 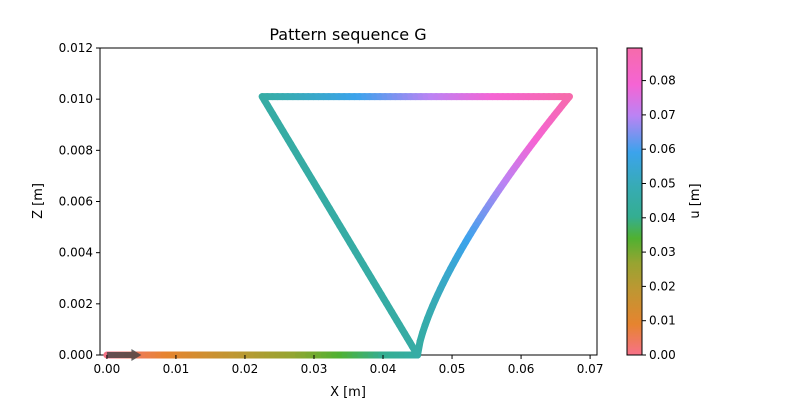 What do you see at coordinates (634, 201) in the screenshot?
I see `colorbar-gradient` at bounding box center [634, 201].